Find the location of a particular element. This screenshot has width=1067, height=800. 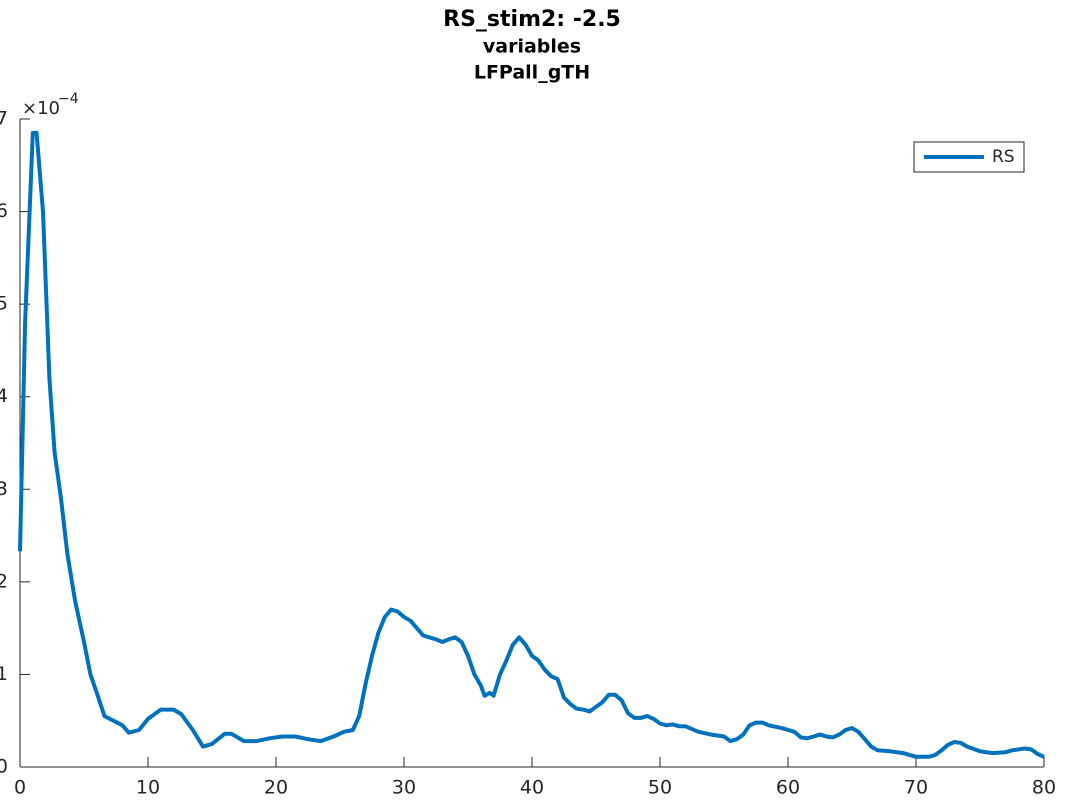

x-tick-label: 20 is located at coordinates (276, 788).